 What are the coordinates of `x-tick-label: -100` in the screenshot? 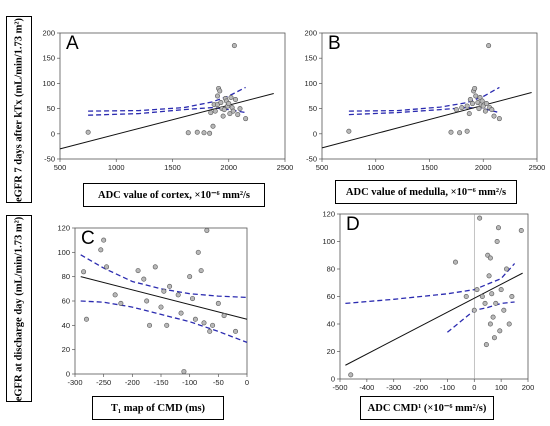 It's located at (447, 387).